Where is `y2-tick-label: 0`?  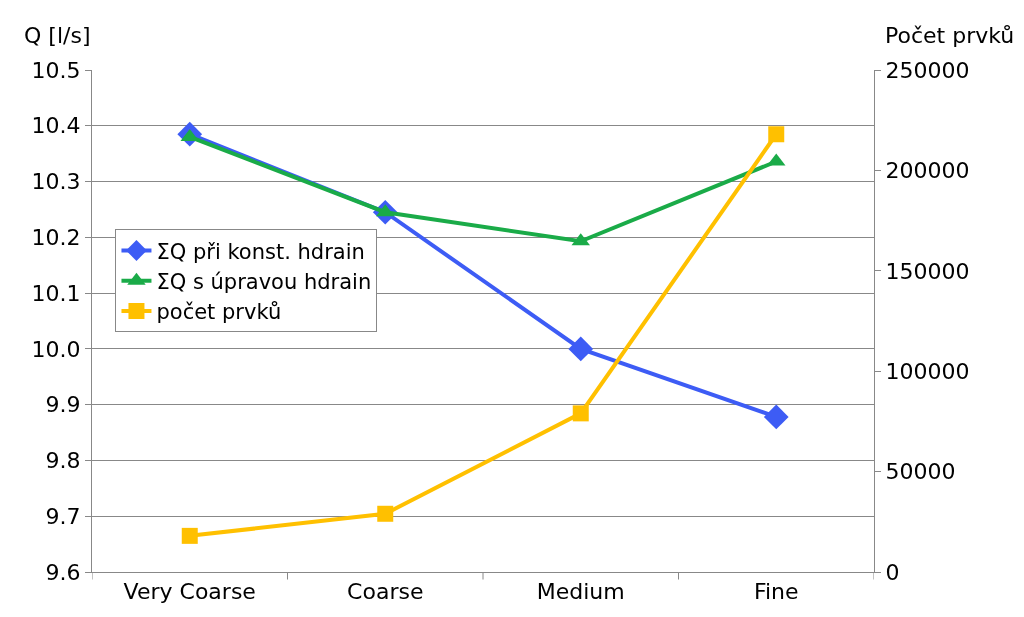
y2-tick-label: 0 is located at coordinates (892, 572).